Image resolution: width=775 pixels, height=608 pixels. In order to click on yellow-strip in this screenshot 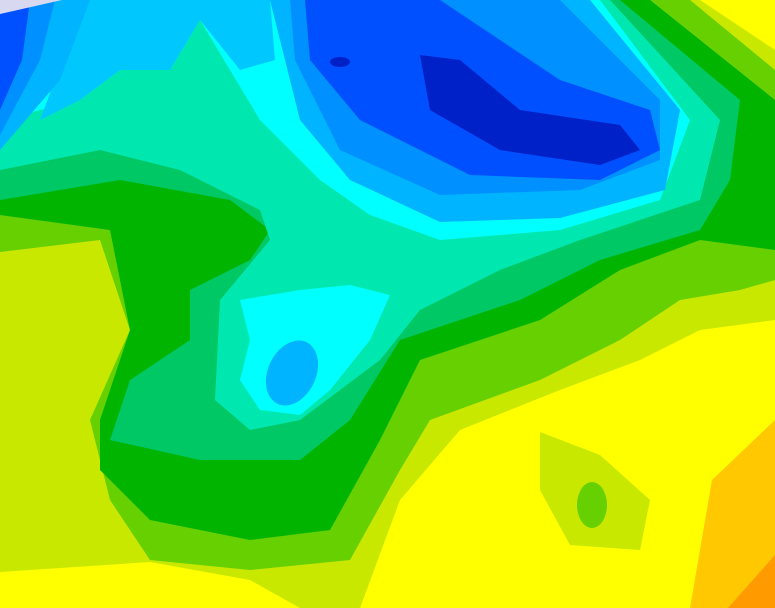, I will do `click(150, 585)`.